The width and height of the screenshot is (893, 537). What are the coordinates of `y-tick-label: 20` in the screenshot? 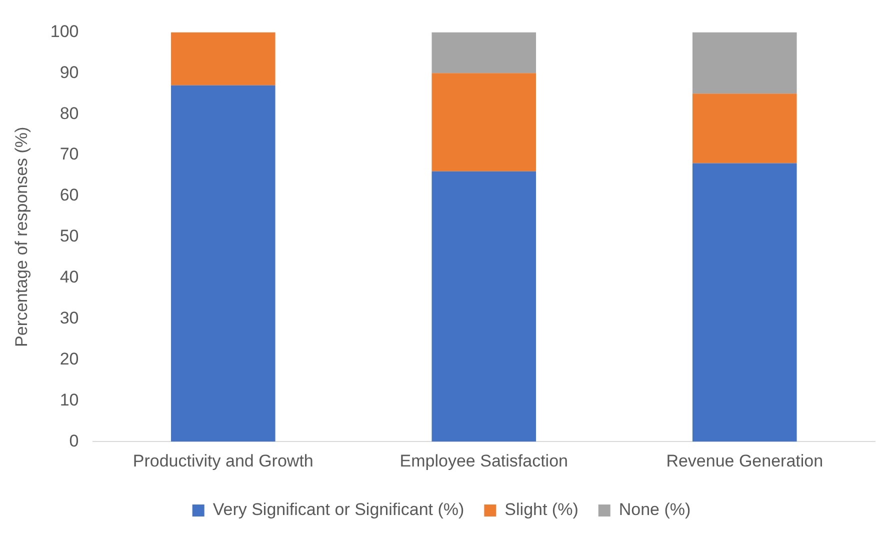 It's located at (69, 358).